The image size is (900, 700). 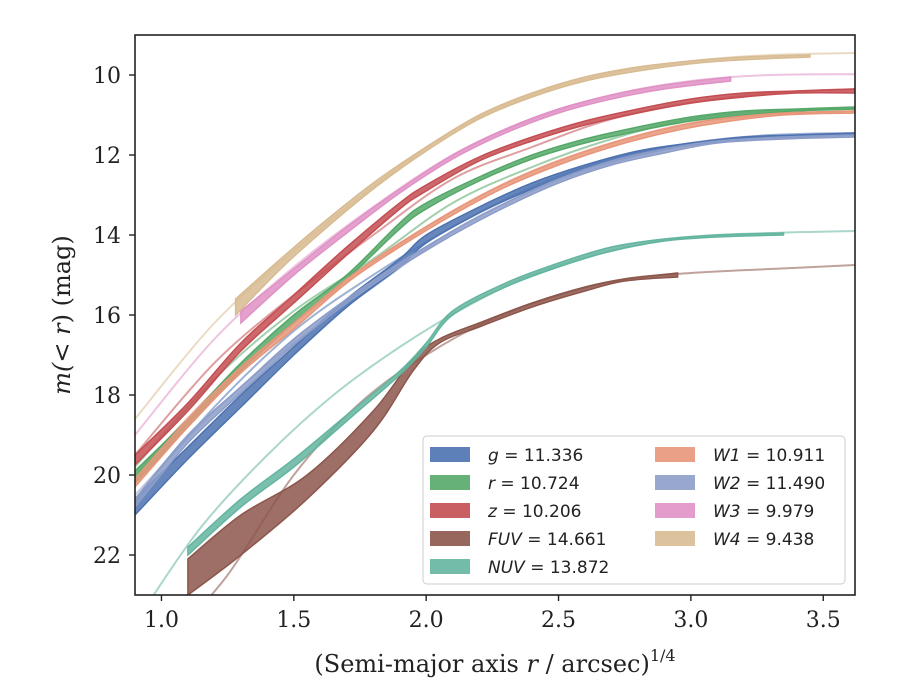 What do you see at coordinates (107, 556) in the screenshot?
I see `y-tick-label: 22` at bounding box center [107, 556].